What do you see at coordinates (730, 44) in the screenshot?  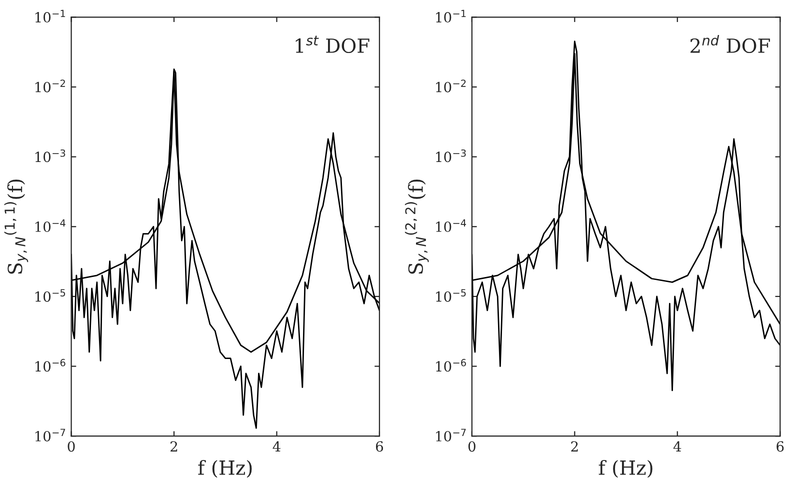 I see `annotation: 2$^{nd}$ DOF` at bounding box center [730, 44].